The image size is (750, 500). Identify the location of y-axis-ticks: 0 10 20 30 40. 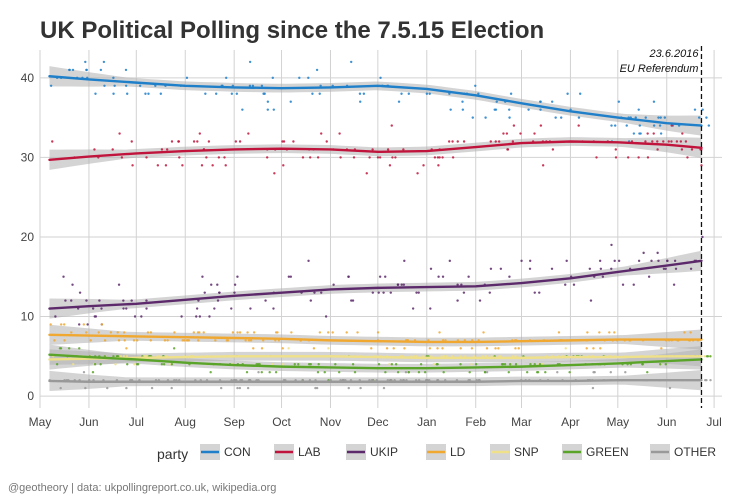
(28, 237).